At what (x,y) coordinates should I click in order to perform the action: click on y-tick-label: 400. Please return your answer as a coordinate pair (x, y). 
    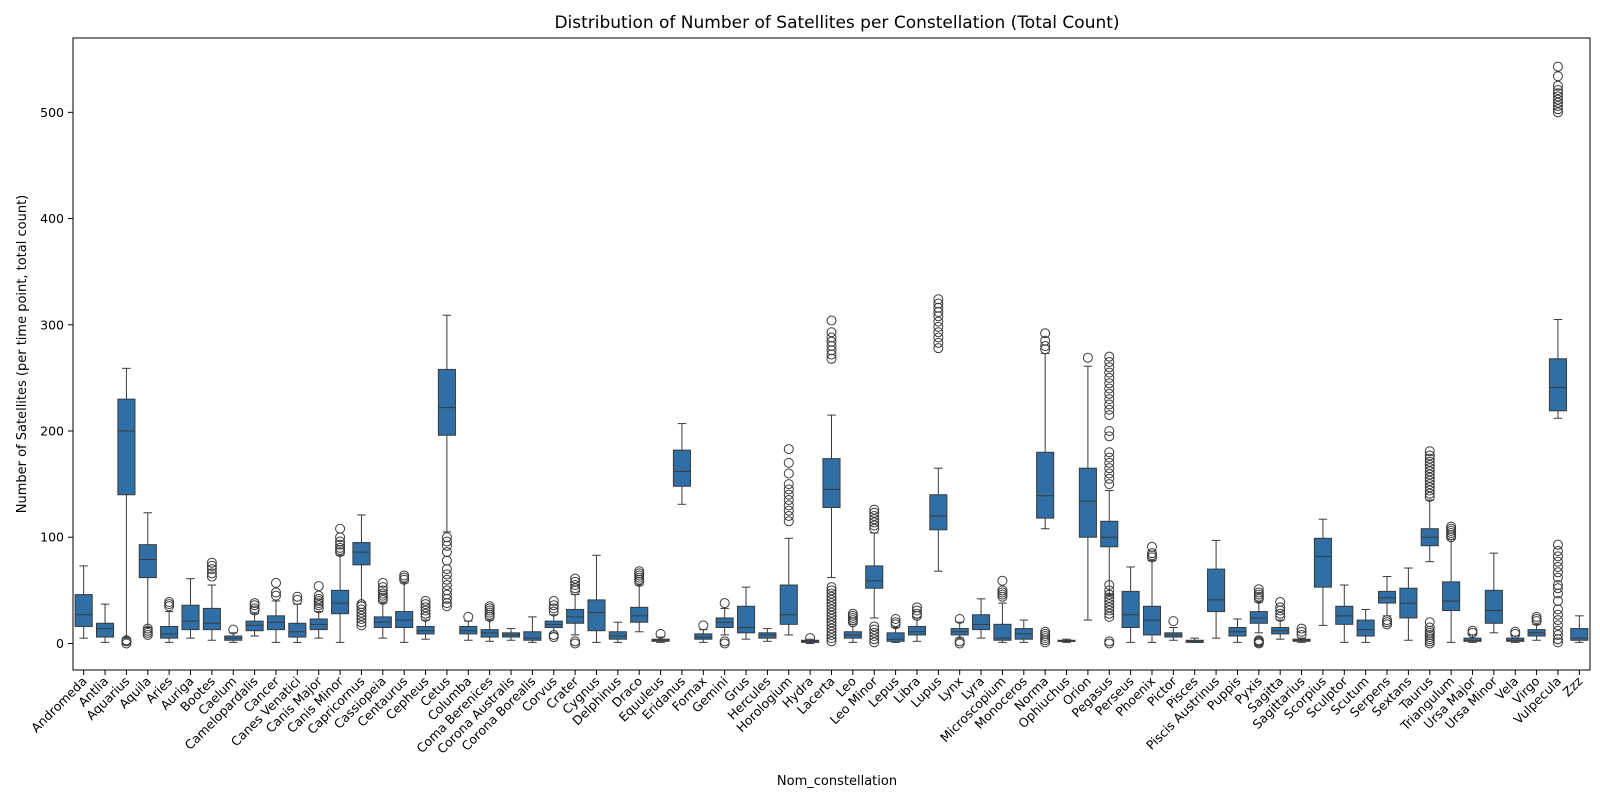
    Looking at the image, I should click on (52, 218).